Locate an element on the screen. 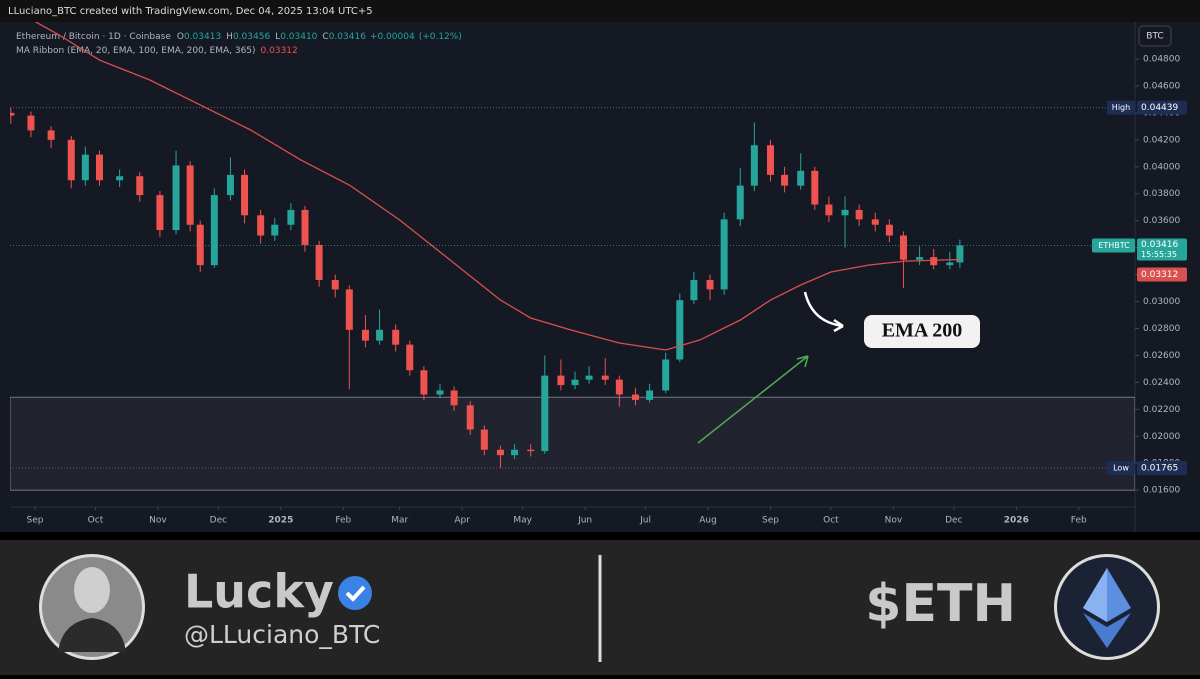 The width and height of the screenshot is (1200, 679). y-tick-label: 0.03600 is located at coordinates (1161, 221).